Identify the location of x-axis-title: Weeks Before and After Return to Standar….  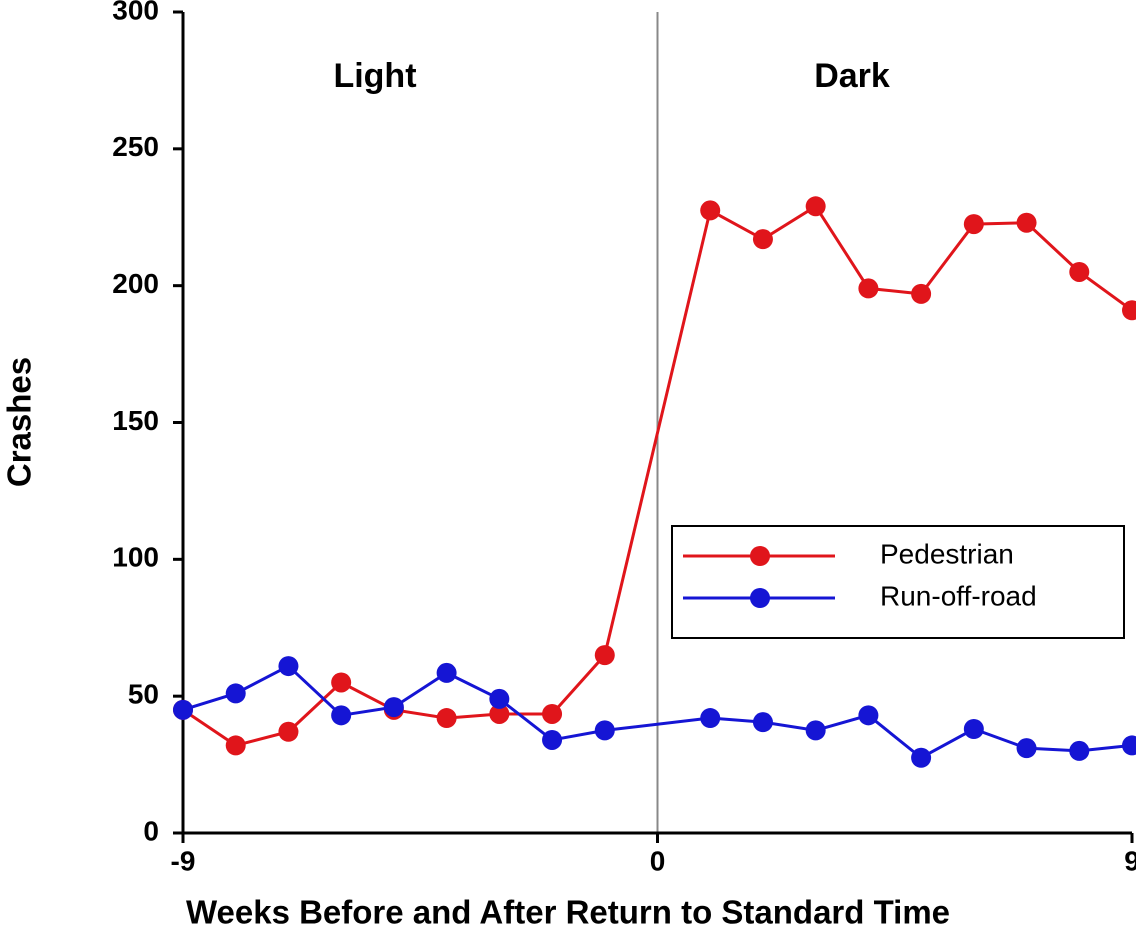
(568, 912).